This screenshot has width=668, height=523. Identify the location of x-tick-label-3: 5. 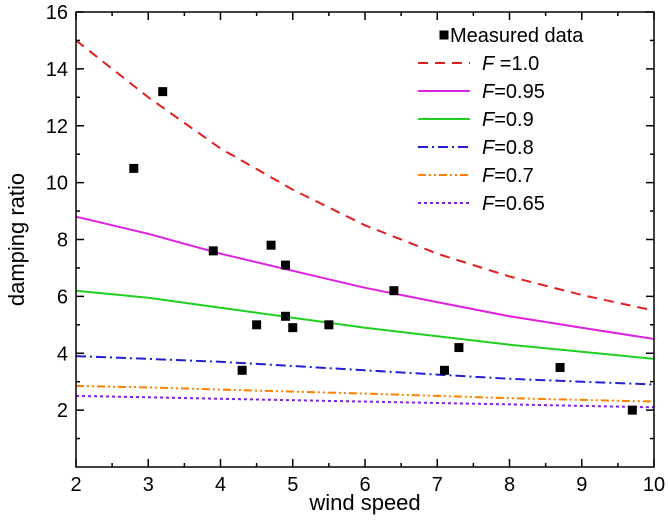
(292, 485).